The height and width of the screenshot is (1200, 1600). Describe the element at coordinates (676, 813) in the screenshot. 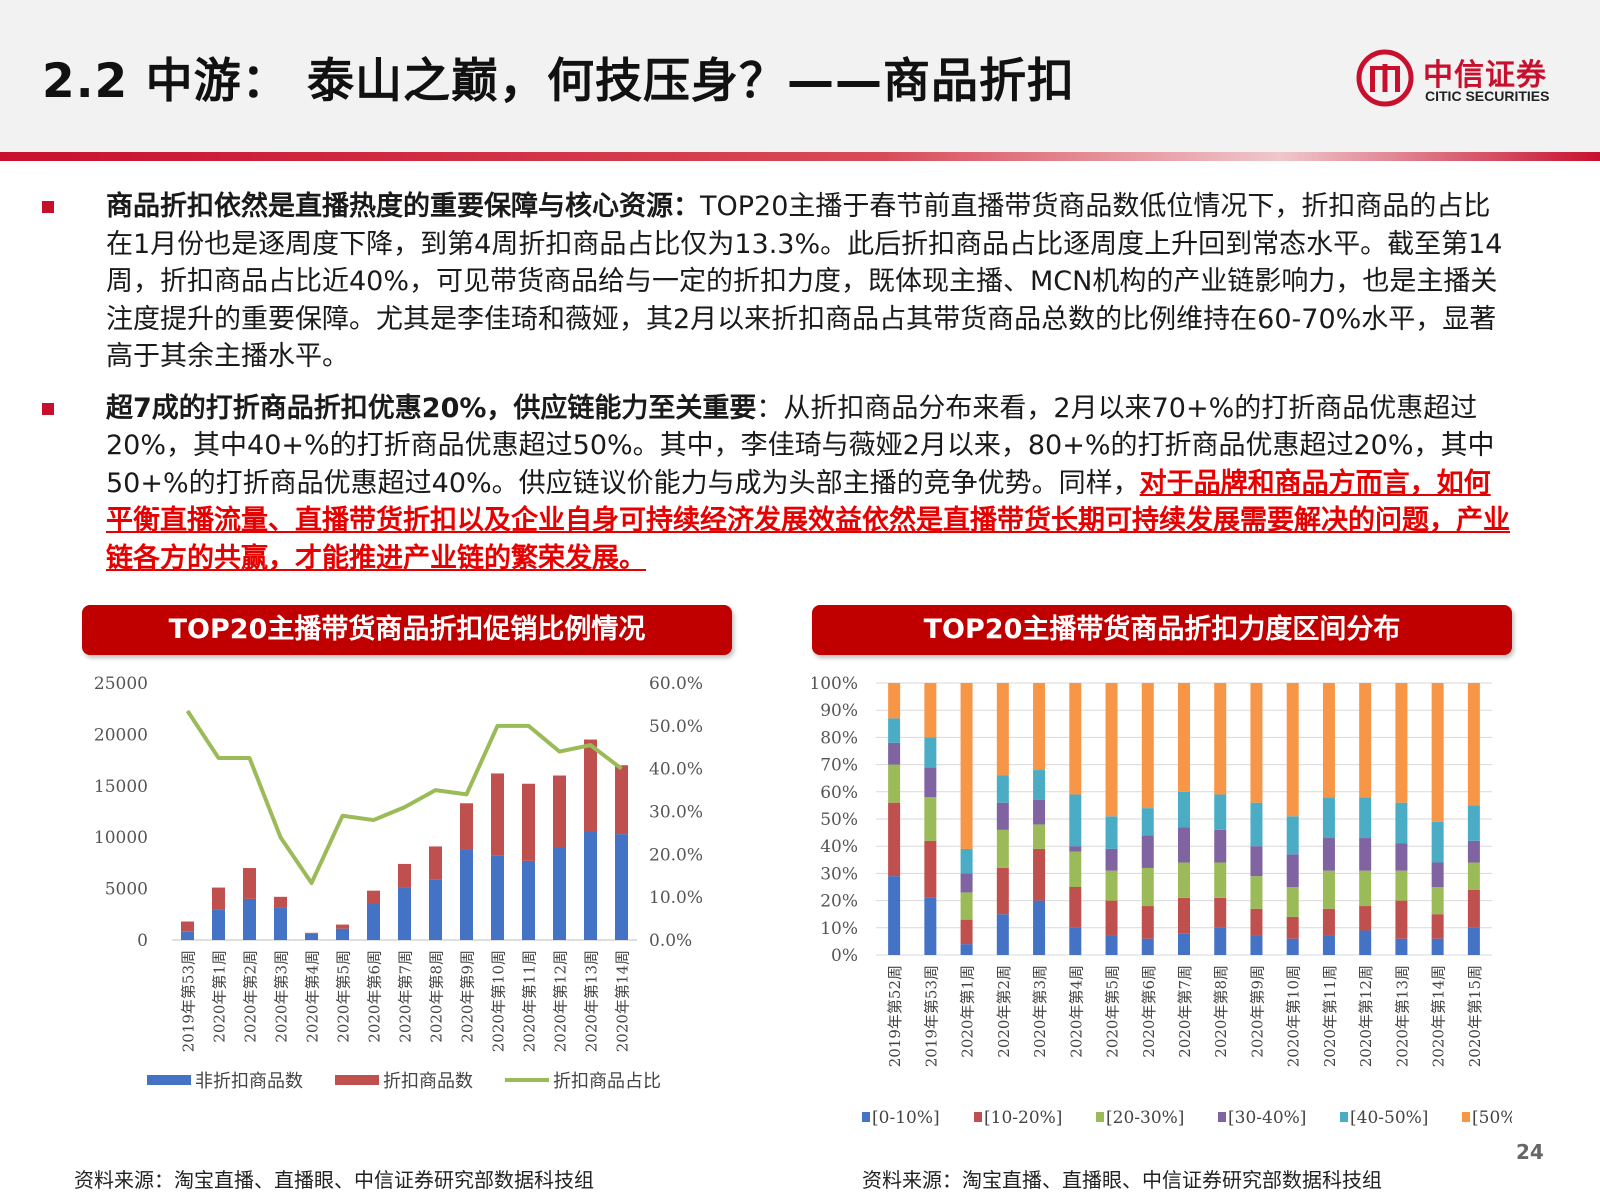

I see `y2-tick-label: 30.0%` at that location.